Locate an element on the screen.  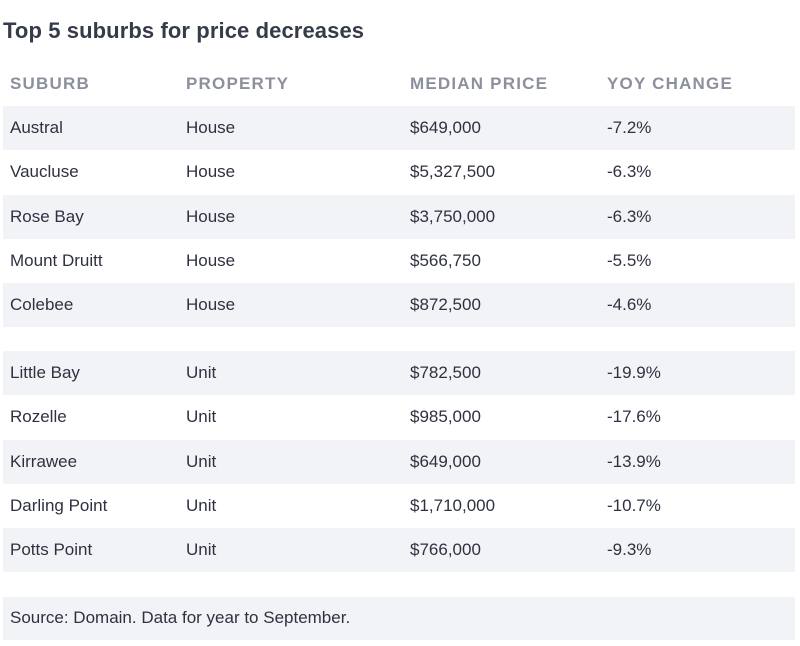
page-title: Top 5 suburbs for price decreases is located at coordinates (184, 30).